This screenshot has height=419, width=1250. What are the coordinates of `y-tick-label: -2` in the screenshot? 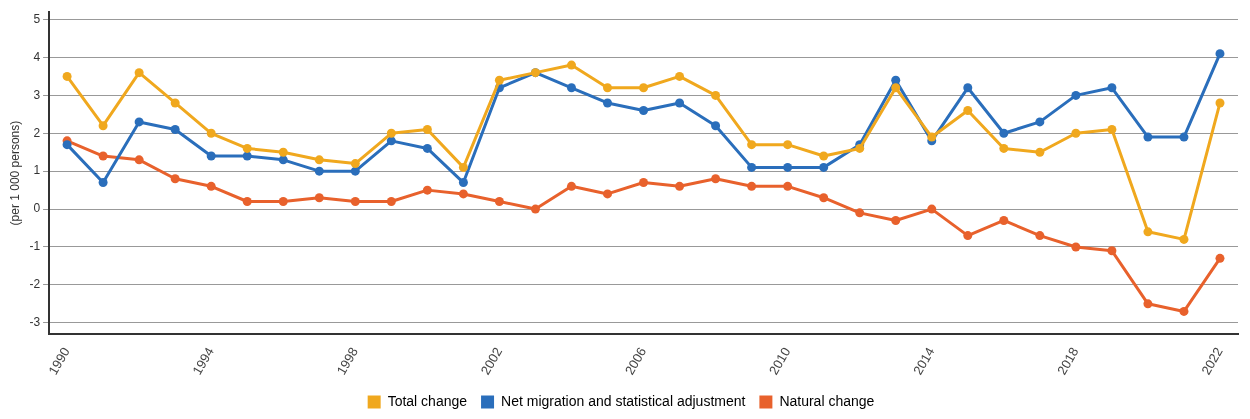 It's located at (35, 284).